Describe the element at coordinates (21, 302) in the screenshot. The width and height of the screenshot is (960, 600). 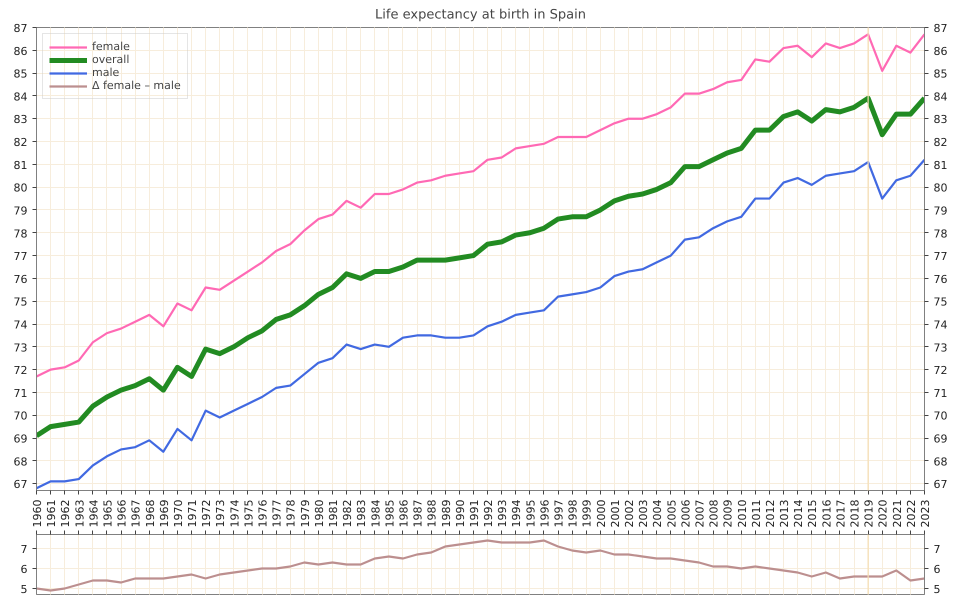
I see `y-tick-label: 75` at that location.